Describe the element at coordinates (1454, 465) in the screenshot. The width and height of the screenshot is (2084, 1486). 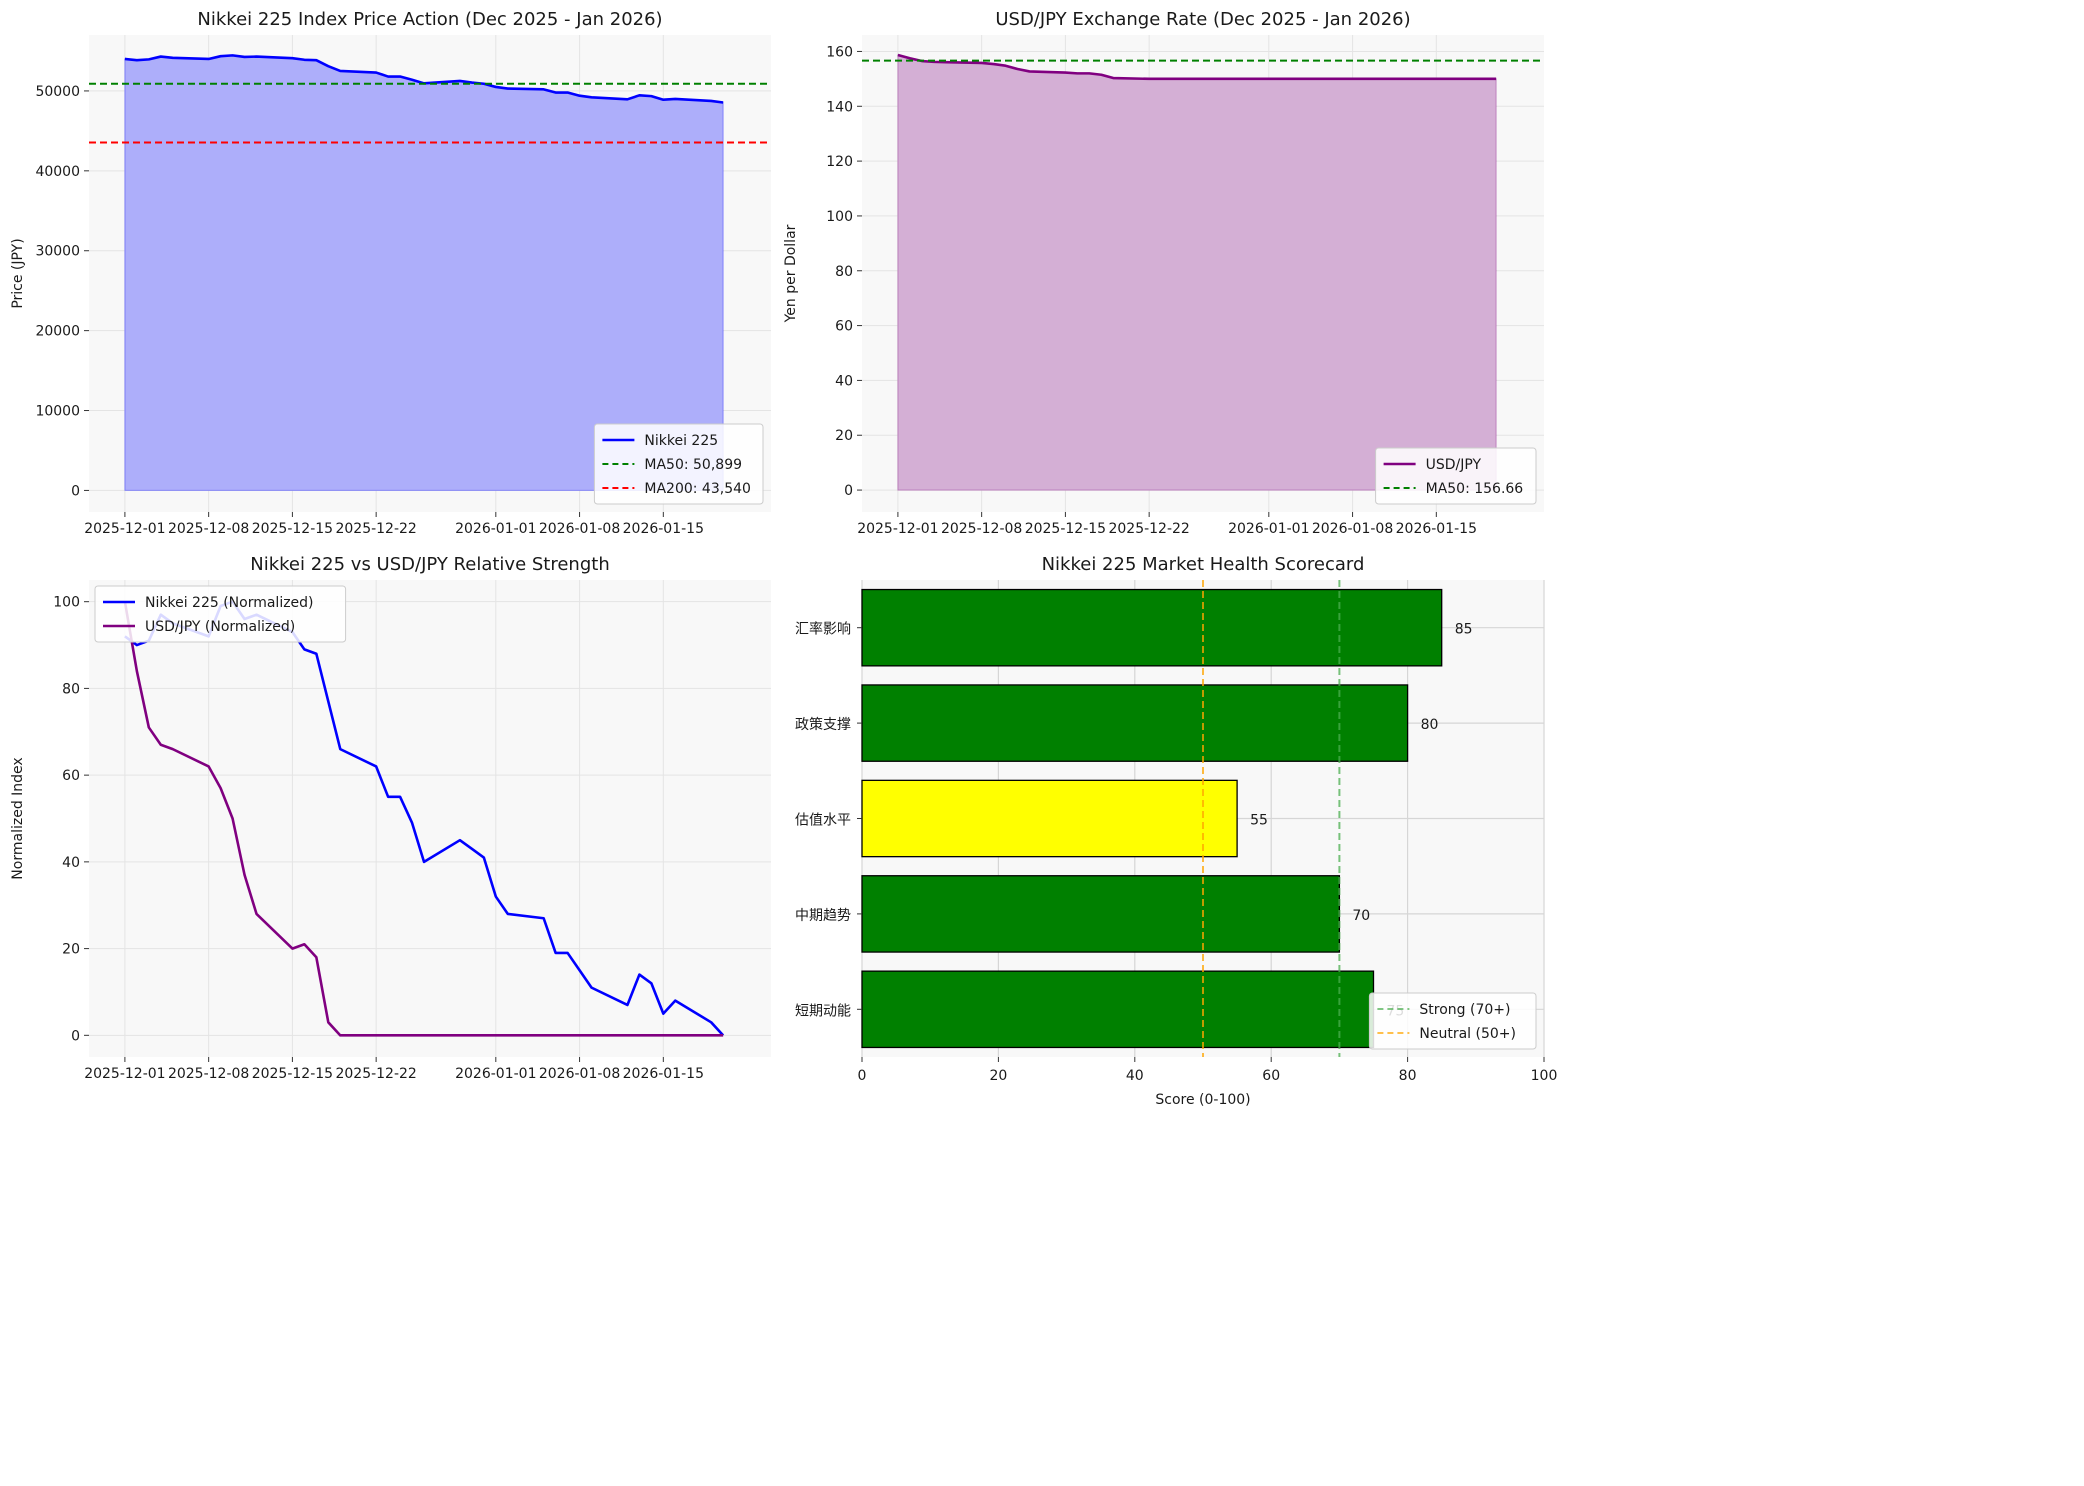
I see `legend-label: USD/JPY` at that location.